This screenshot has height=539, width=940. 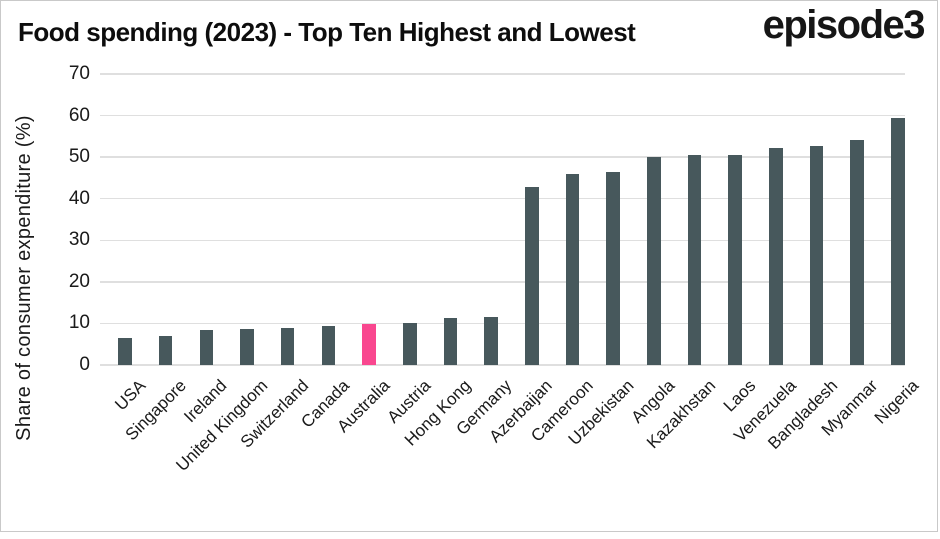 I want to click on bar-usa, so click(x=125, y=351).